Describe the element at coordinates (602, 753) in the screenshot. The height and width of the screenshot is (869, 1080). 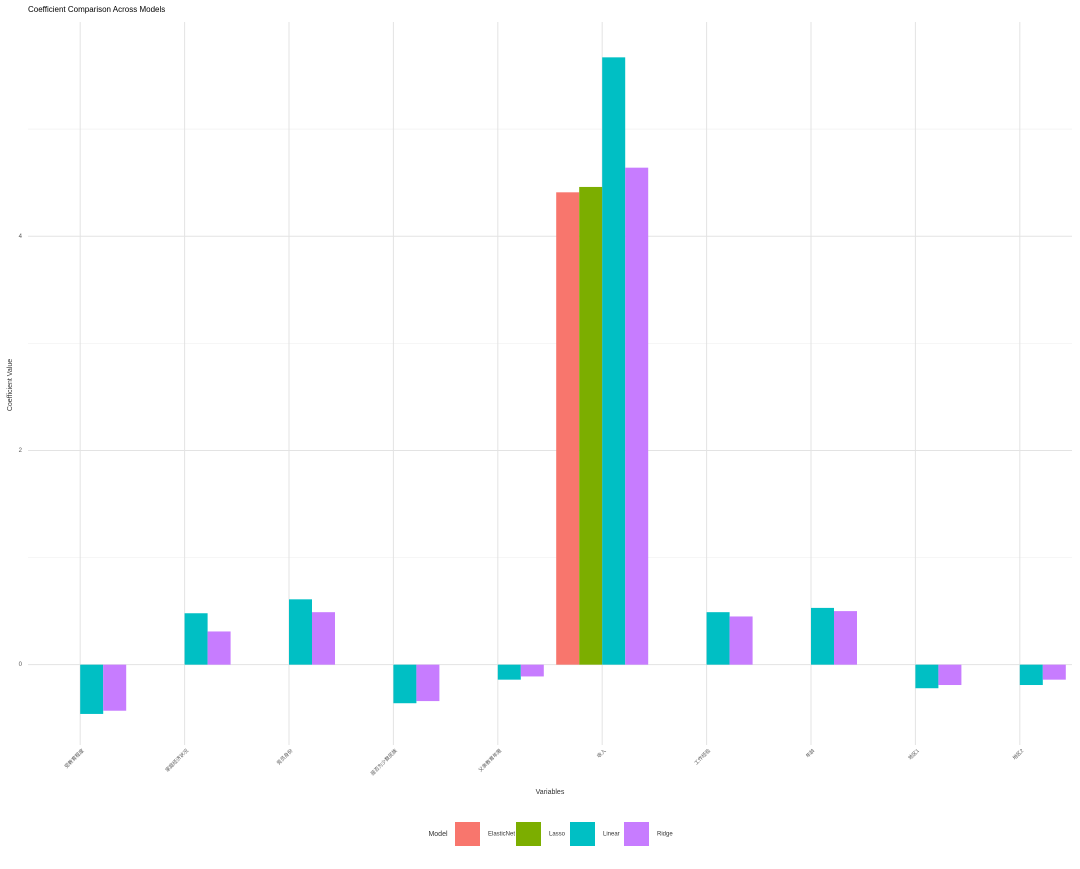
I see `x-tick-label: 收入` at that location.